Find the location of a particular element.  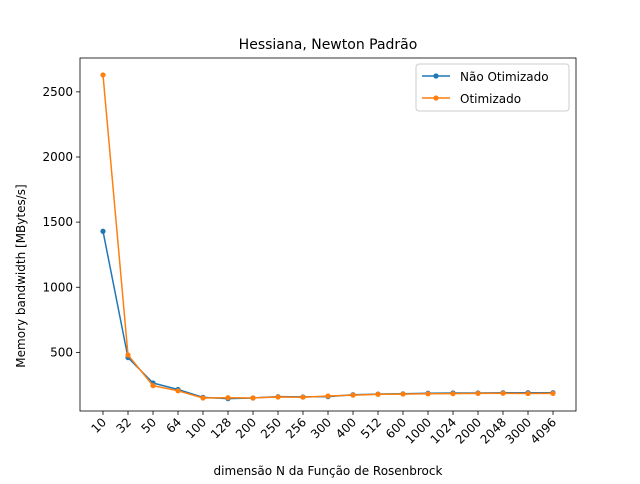

y-tick-label: 1500 is located at coordinates (57, 222).